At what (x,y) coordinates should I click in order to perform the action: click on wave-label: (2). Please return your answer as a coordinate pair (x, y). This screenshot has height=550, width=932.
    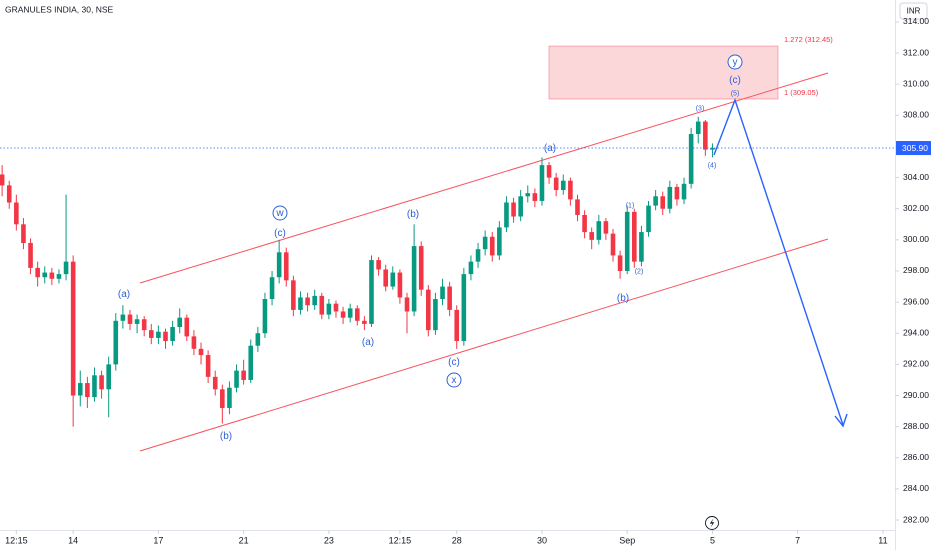
    Looking at the image, I should click on (639, 271).